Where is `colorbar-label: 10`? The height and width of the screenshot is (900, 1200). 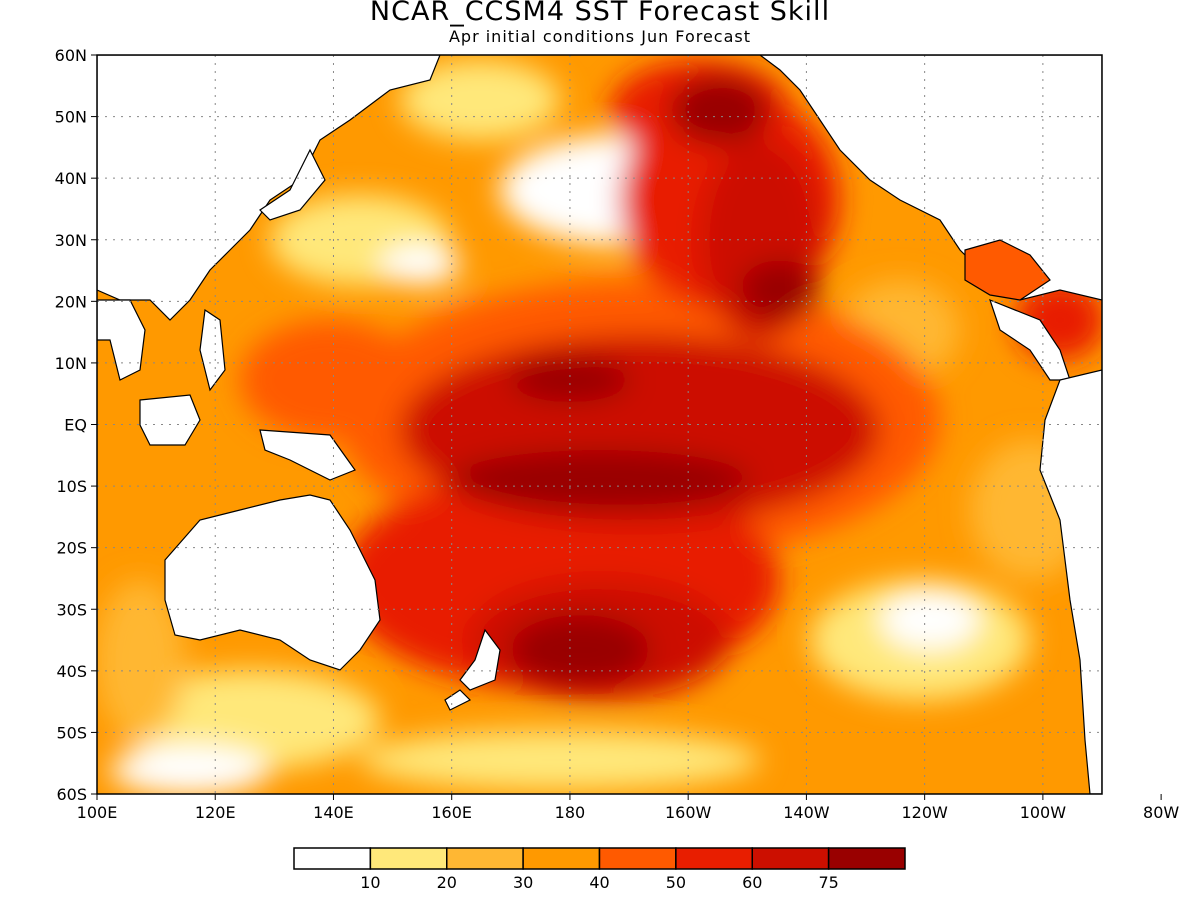 colorbar-label: 10 is located at coordinates (370, 882).